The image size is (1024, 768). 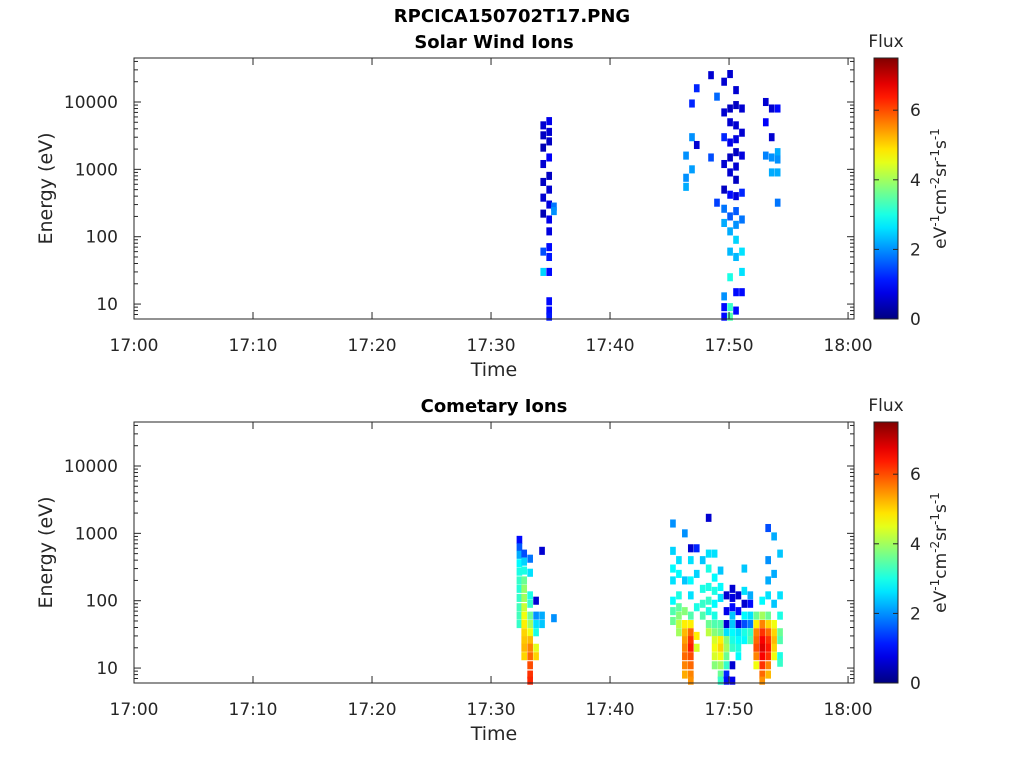 I want to click on colorbar-unit-part: s, so click(x=941, y=144).